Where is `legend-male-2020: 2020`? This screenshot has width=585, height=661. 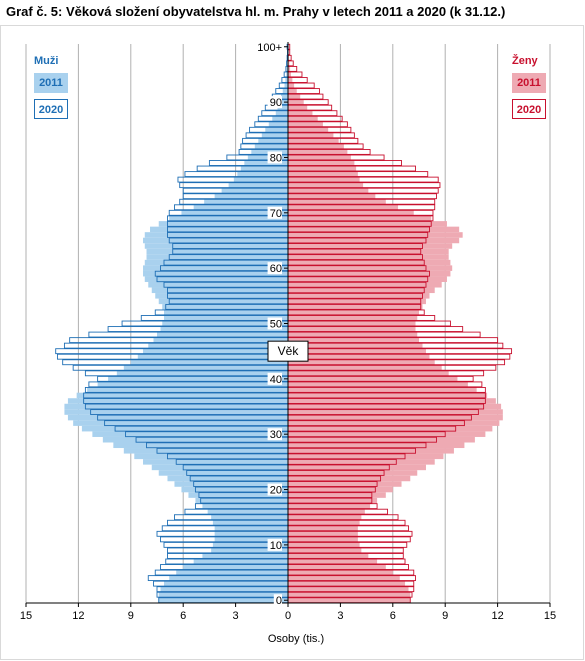 legend-male-2020: 2020 is located at coordinates (51, 109).